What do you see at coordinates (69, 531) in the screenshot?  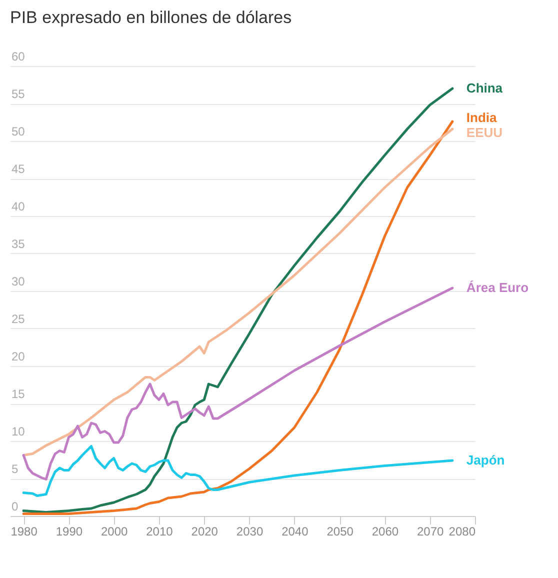 I see `x-tick-label: 1990` at bounding box center [69, 531].